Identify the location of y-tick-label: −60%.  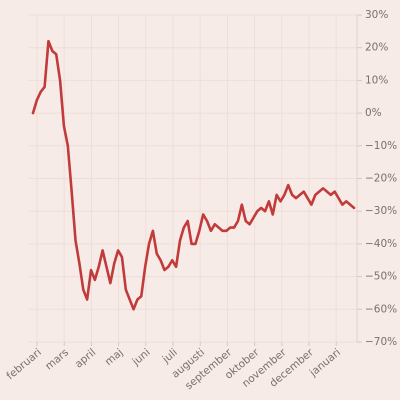
(381, 309).